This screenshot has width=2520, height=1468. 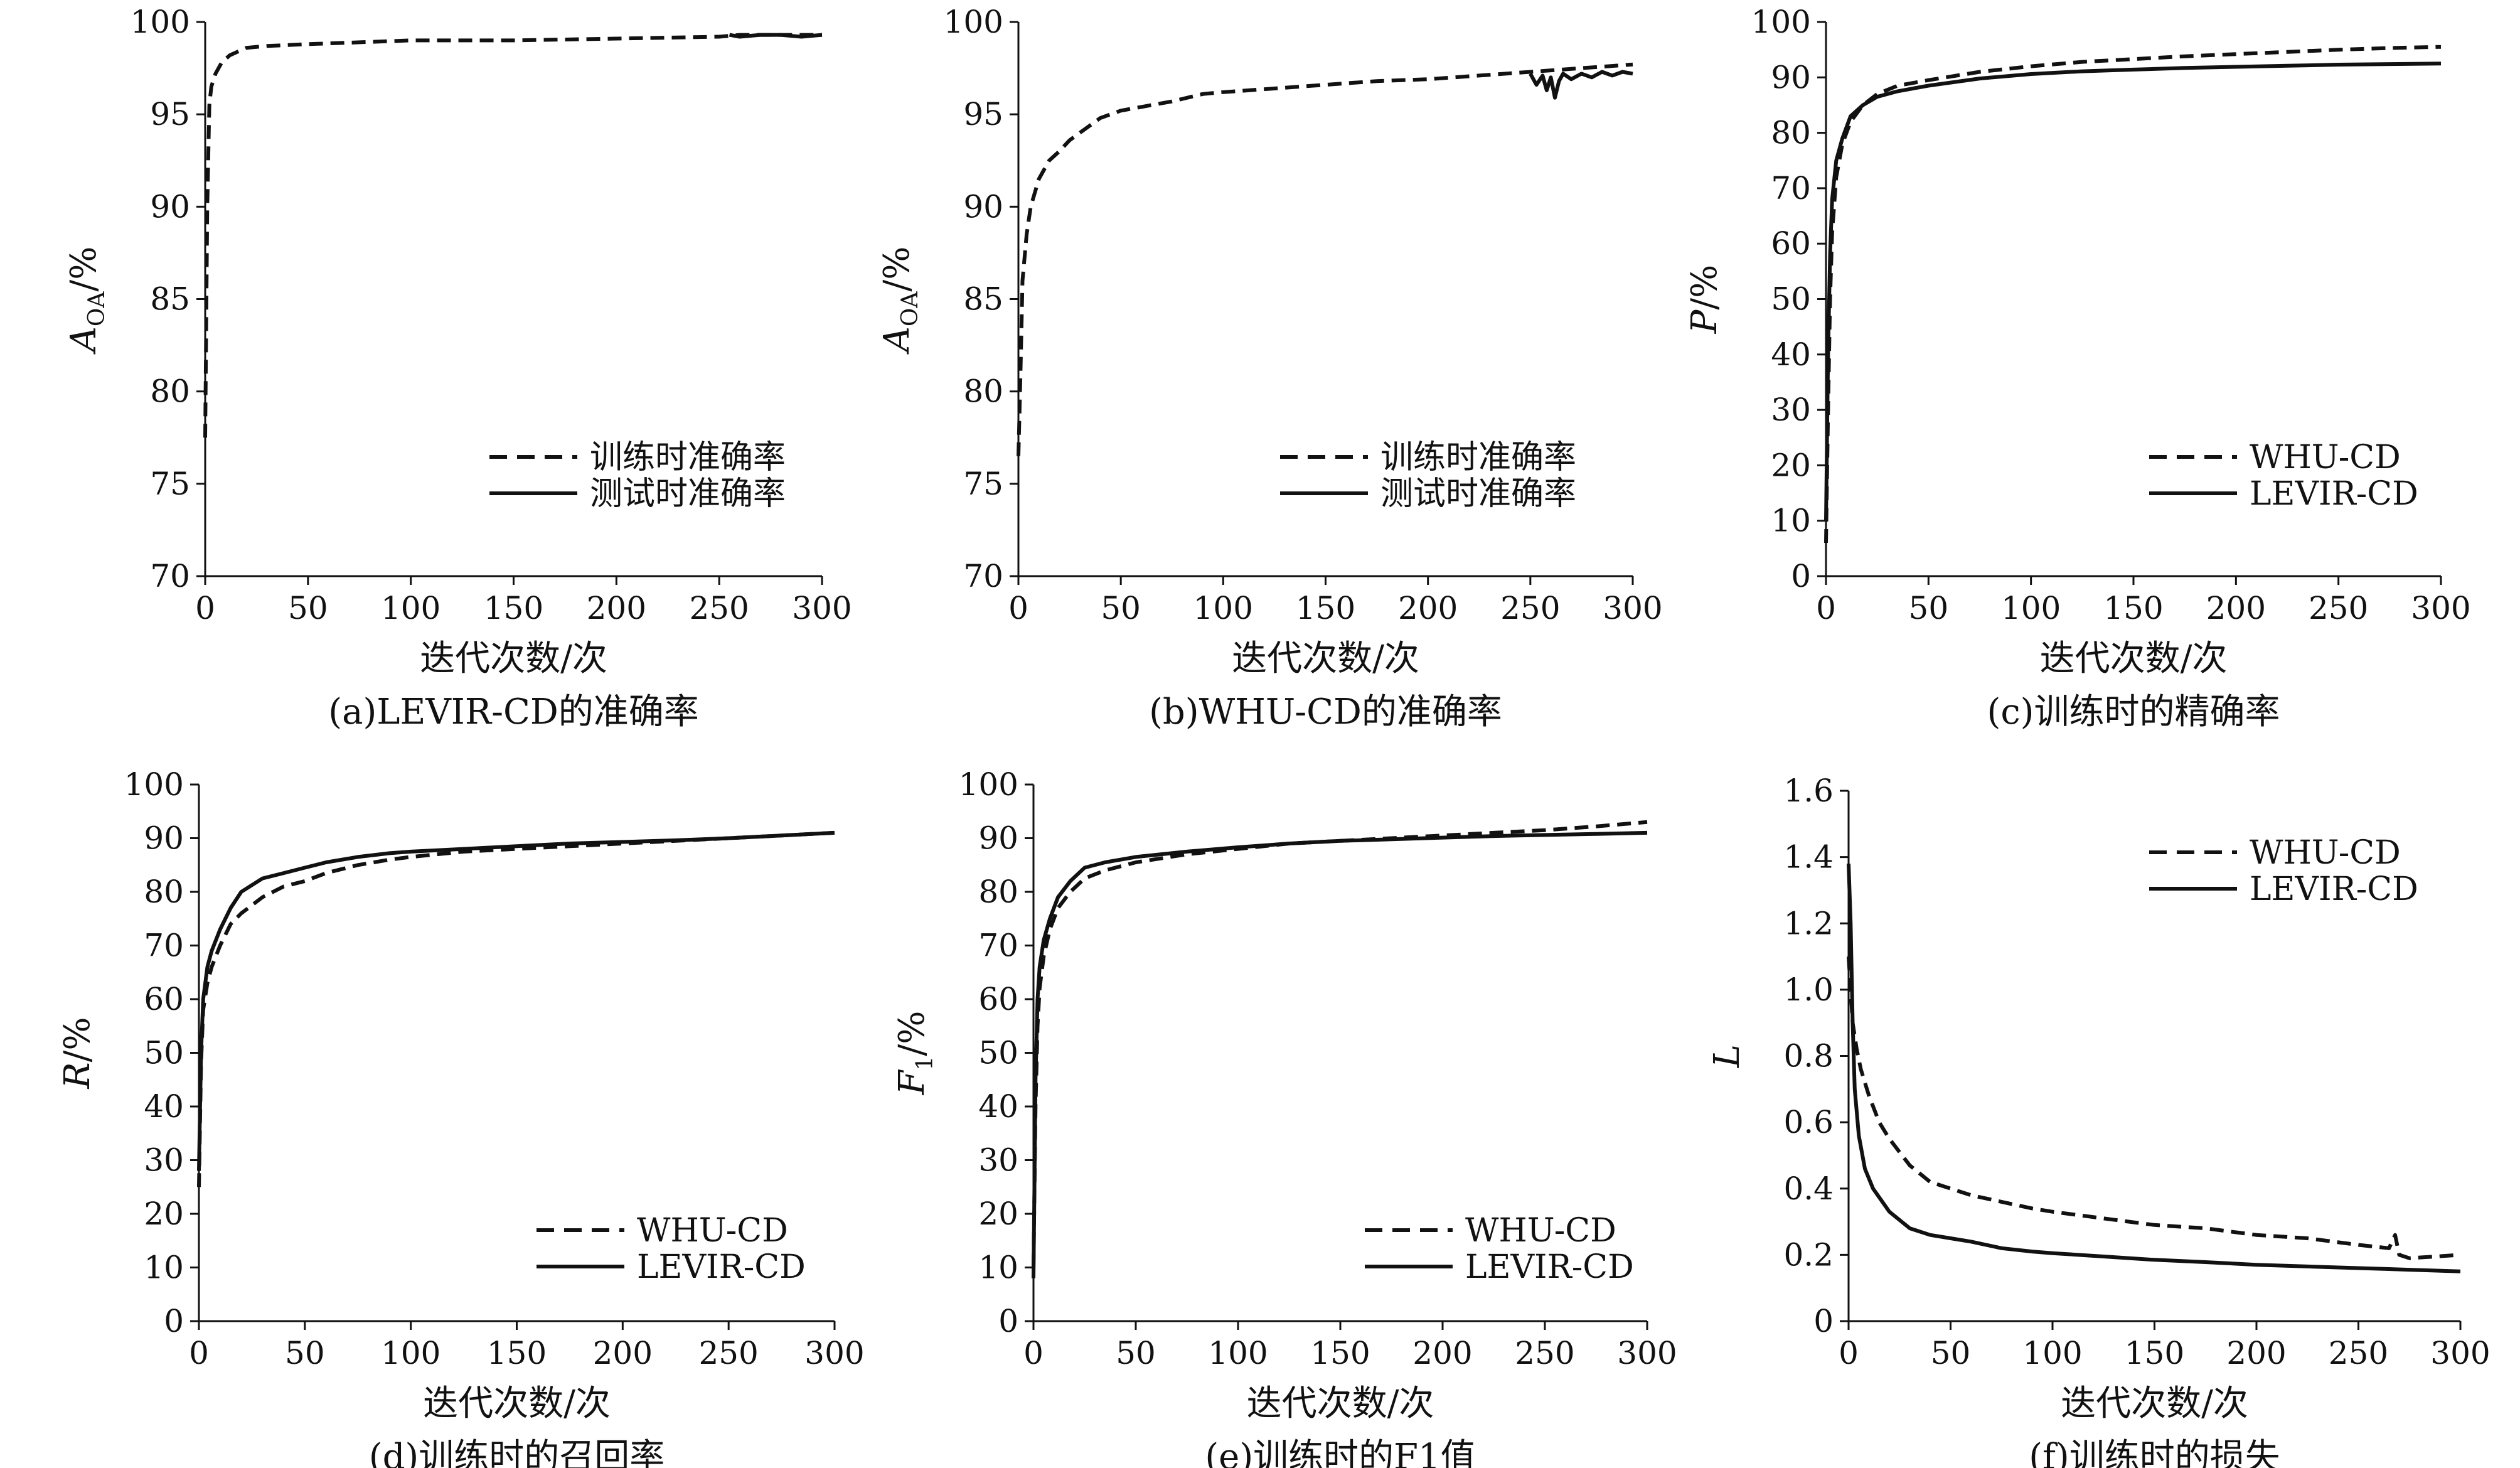 What do you see at coordinates (1808, 1122) in the screenshot?
I see `y-tick-label: 0.6` at bounding box center [1808, 1122].